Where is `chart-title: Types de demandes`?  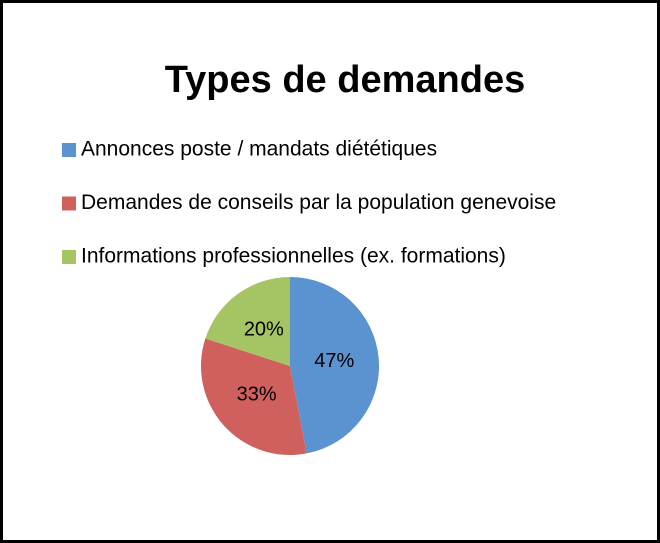 chart-title: Types de demandes is located at coordinates (345, 80).